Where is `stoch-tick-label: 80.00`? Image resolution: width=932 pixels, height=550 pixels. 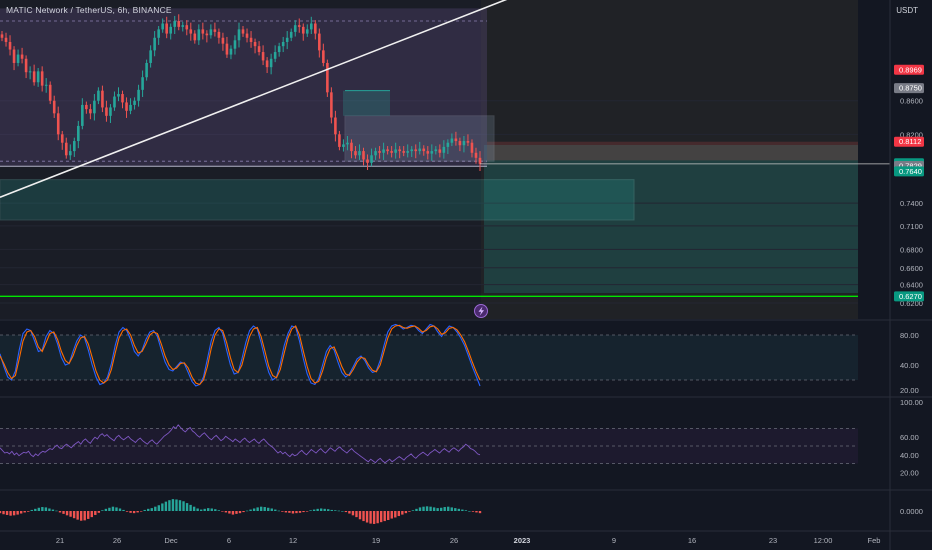
stoch-tick-label: 80.00 is located at coordinates (909, 335).